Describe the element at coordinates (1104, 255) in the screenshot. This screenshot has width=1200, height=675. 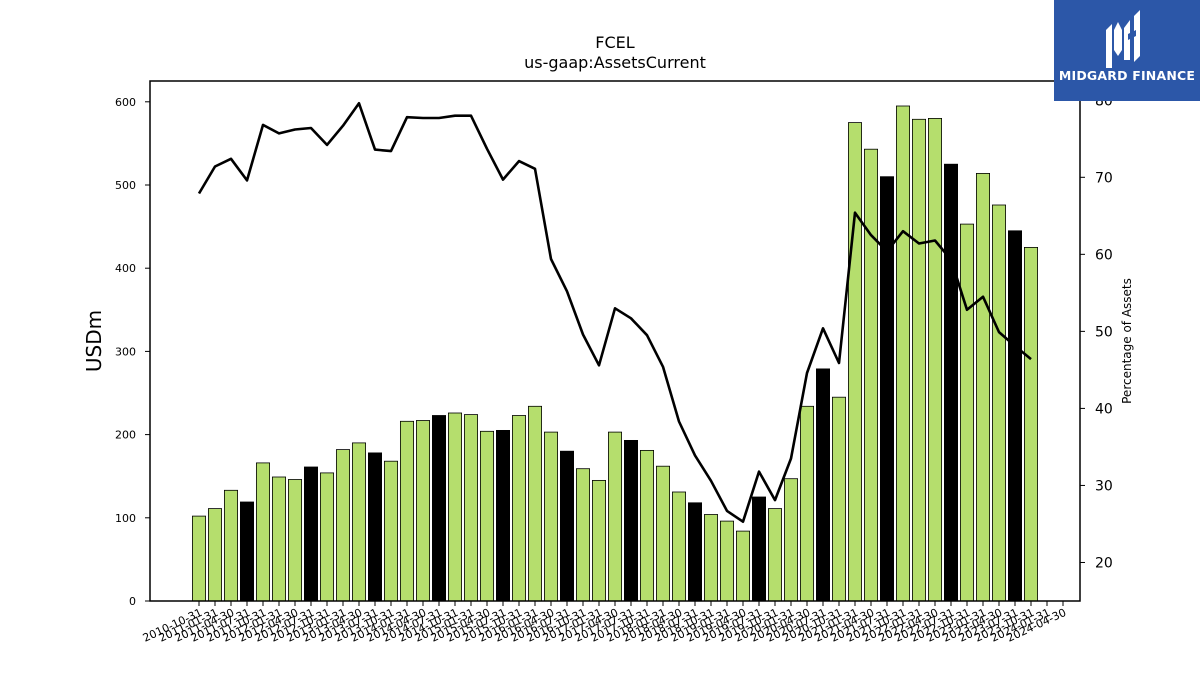
I see `y2-tick-label: 60` at that location.